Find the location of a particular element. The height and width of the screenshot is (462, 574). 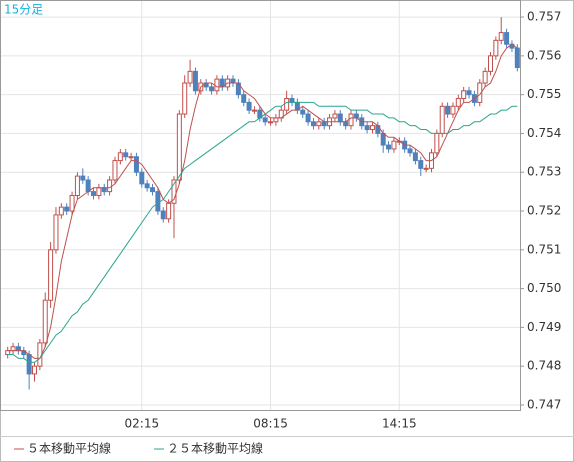

x-tick-label: 08:15 is located at coordinates (270, 424).